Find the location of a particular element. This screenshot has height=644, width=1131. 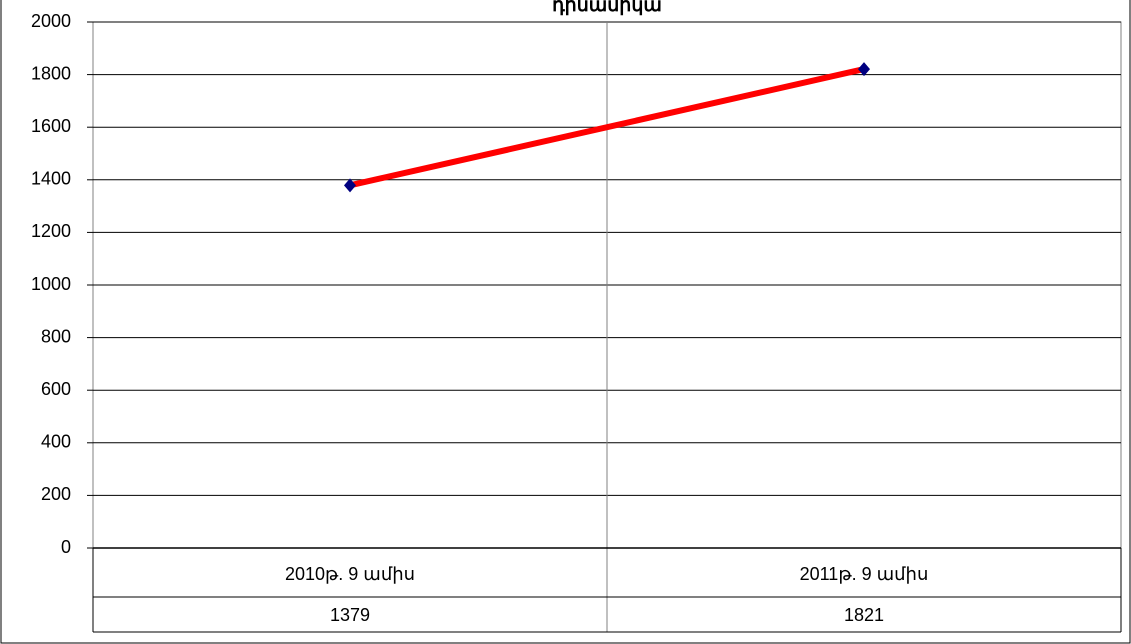

table-value: 1379 is located at coordinates (350, 615).